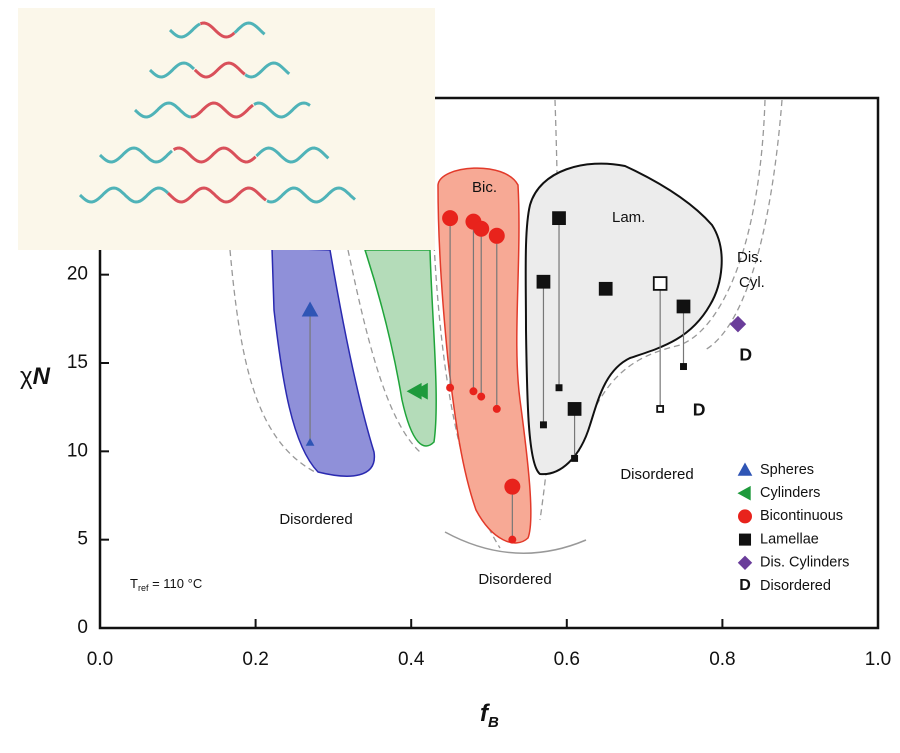 The height and width of the screenshot is (753, 900). I want to click on x-tick-label: 0.8, so click(722, 659).